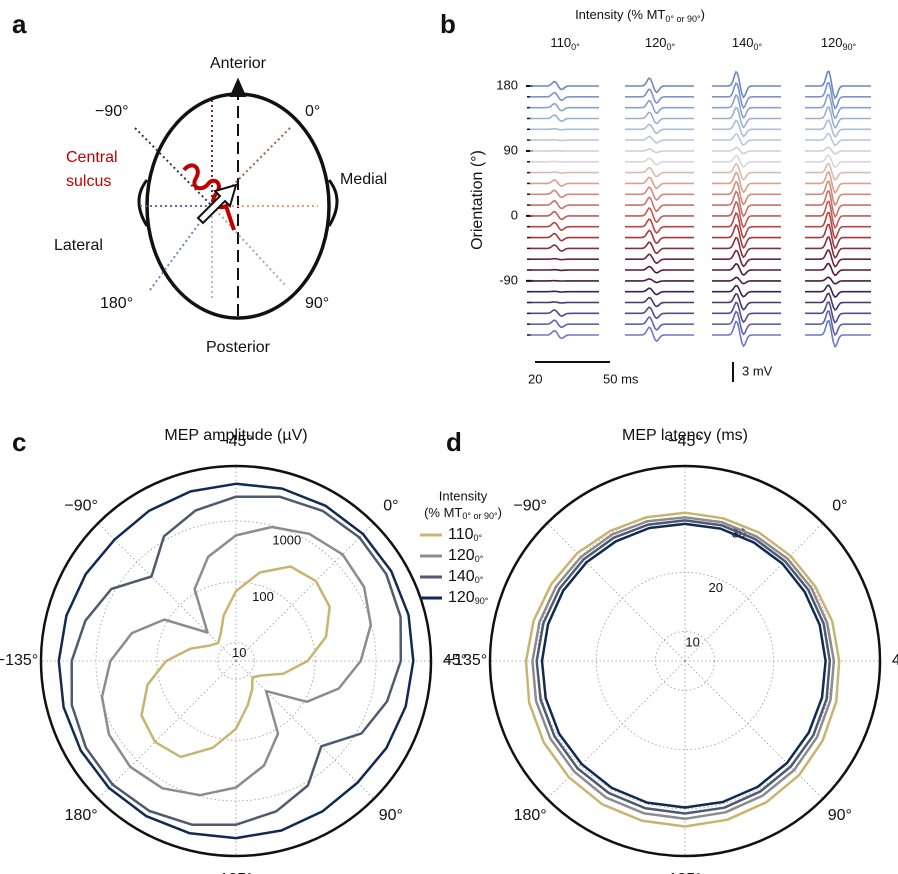 This screenshot has width=898, height=874. I want to click on panel-label: a, so click(19, 24).